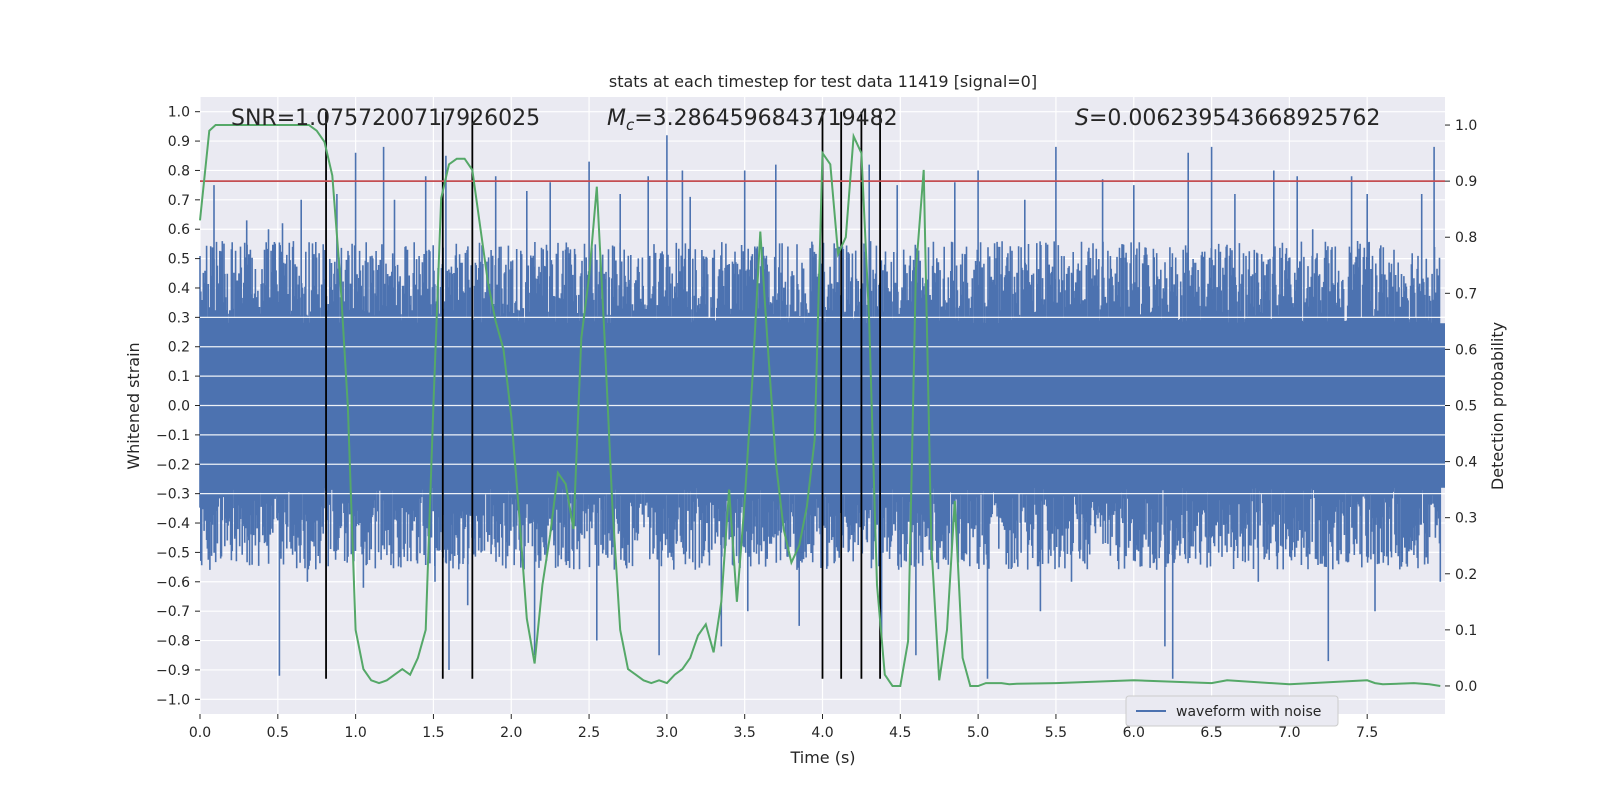  What do you see at coordinates (616, 118) in the screenshot?
I see `mc-symbol: M` at bounding box center [616, 118].